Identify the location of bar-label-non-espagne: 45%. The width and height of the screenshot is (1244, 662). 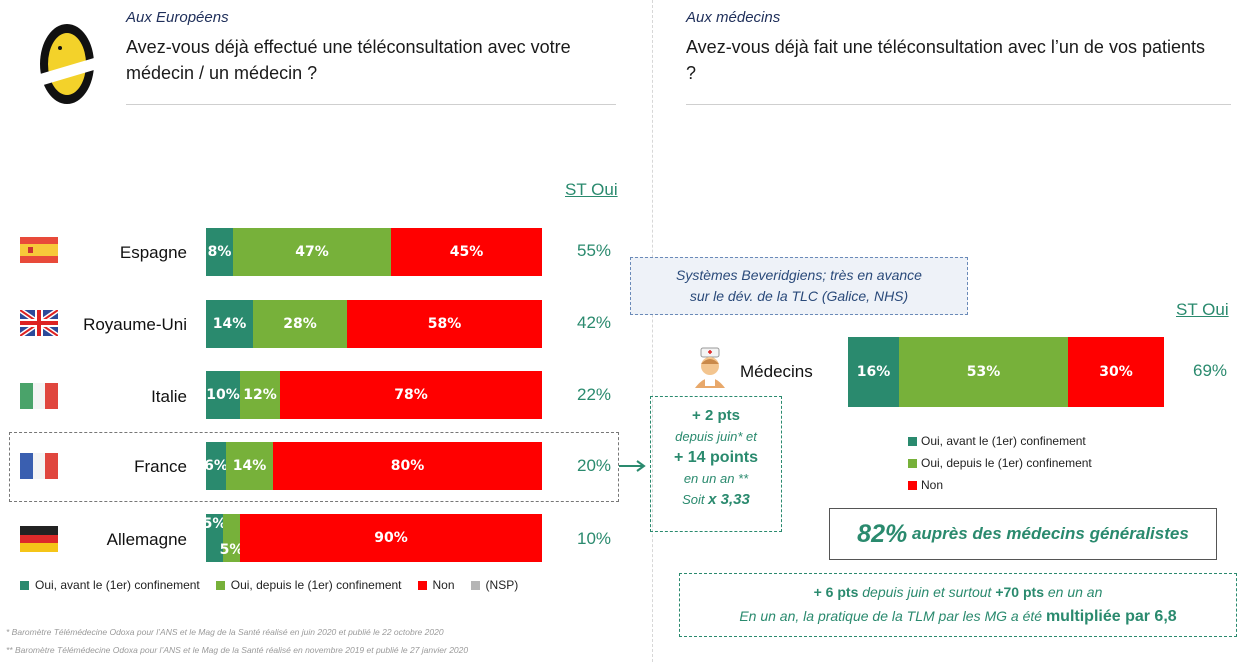
(466, 252).